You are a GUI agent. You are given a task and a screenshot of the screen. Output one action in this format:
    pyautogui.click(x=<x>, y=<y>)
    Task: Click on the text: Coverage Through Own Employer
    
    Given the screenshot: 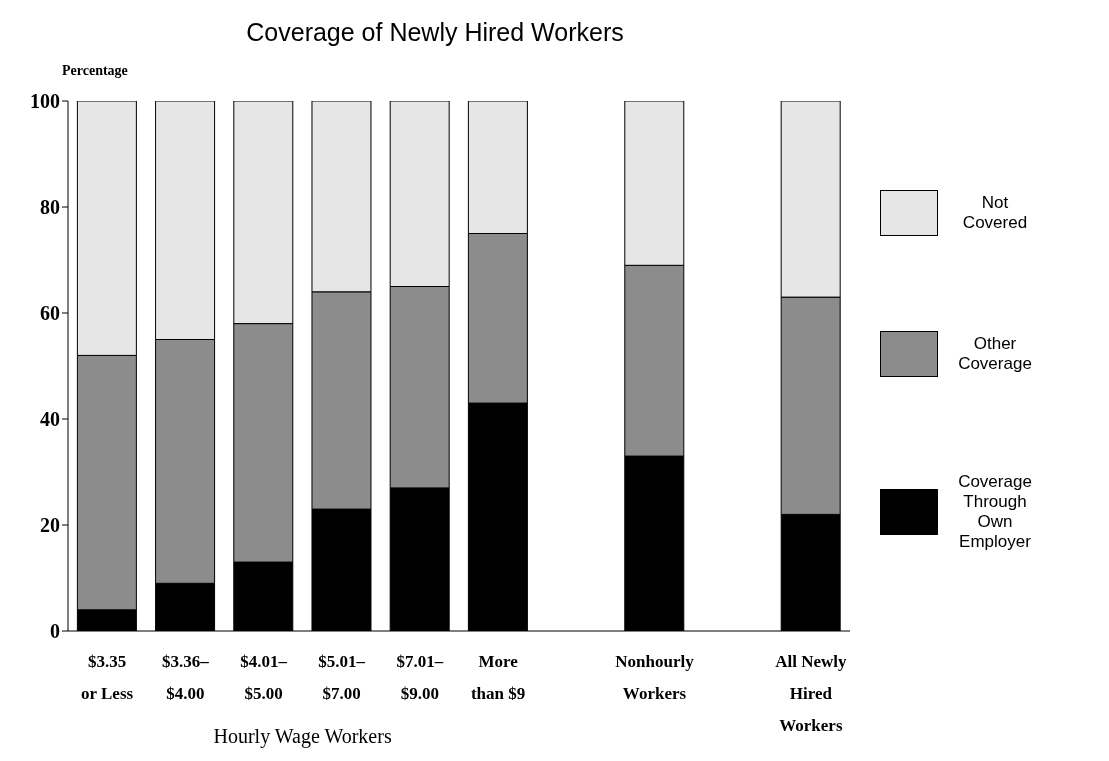 What is the action you would take?
    pyautogui.click(x=995, y=512)
    